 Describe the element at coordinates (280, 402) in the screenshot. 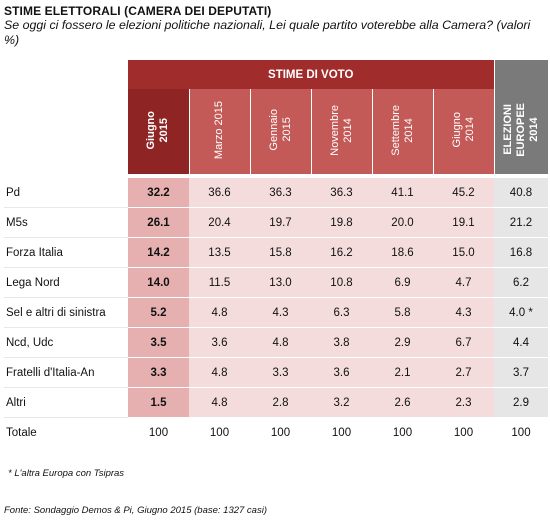

I see `table-cell: 2.8` at that location.